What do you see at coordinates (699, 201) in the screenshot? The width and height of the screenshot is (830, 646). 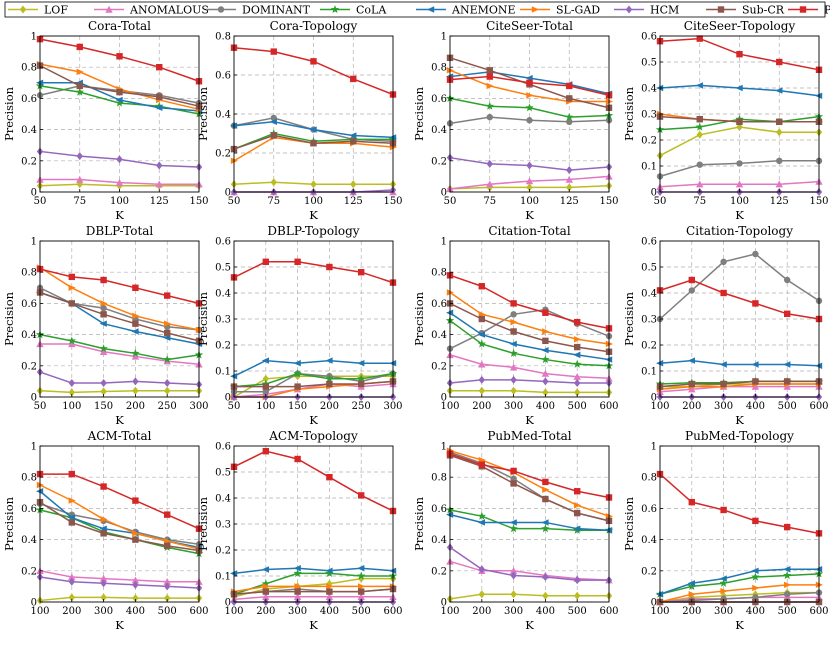 I see `x-tick-label: 75` at bounding box center [699, 201].